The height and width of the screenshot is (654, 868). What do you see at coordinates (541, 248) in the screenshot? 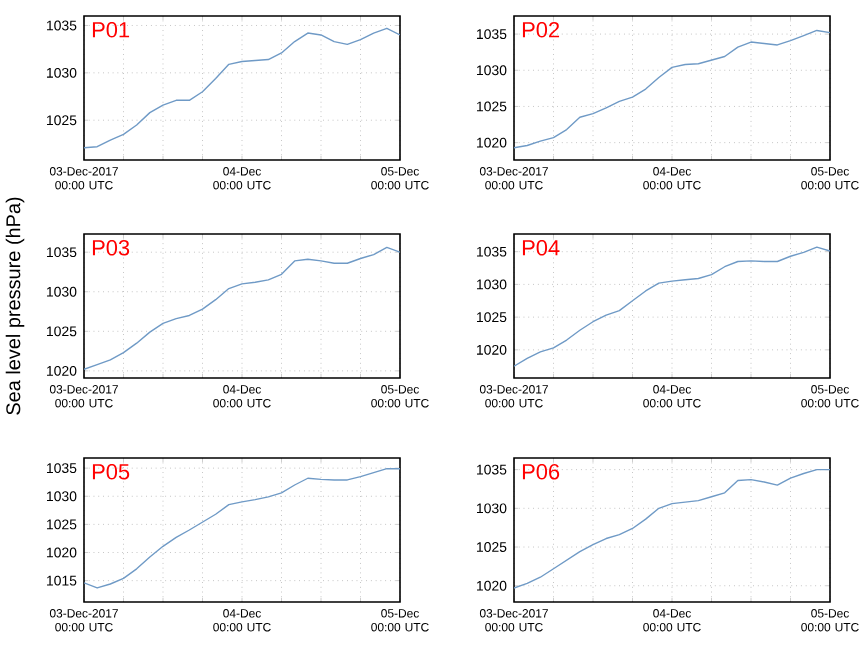
I see `chart-title: P04` at bounding box center [541, 248].